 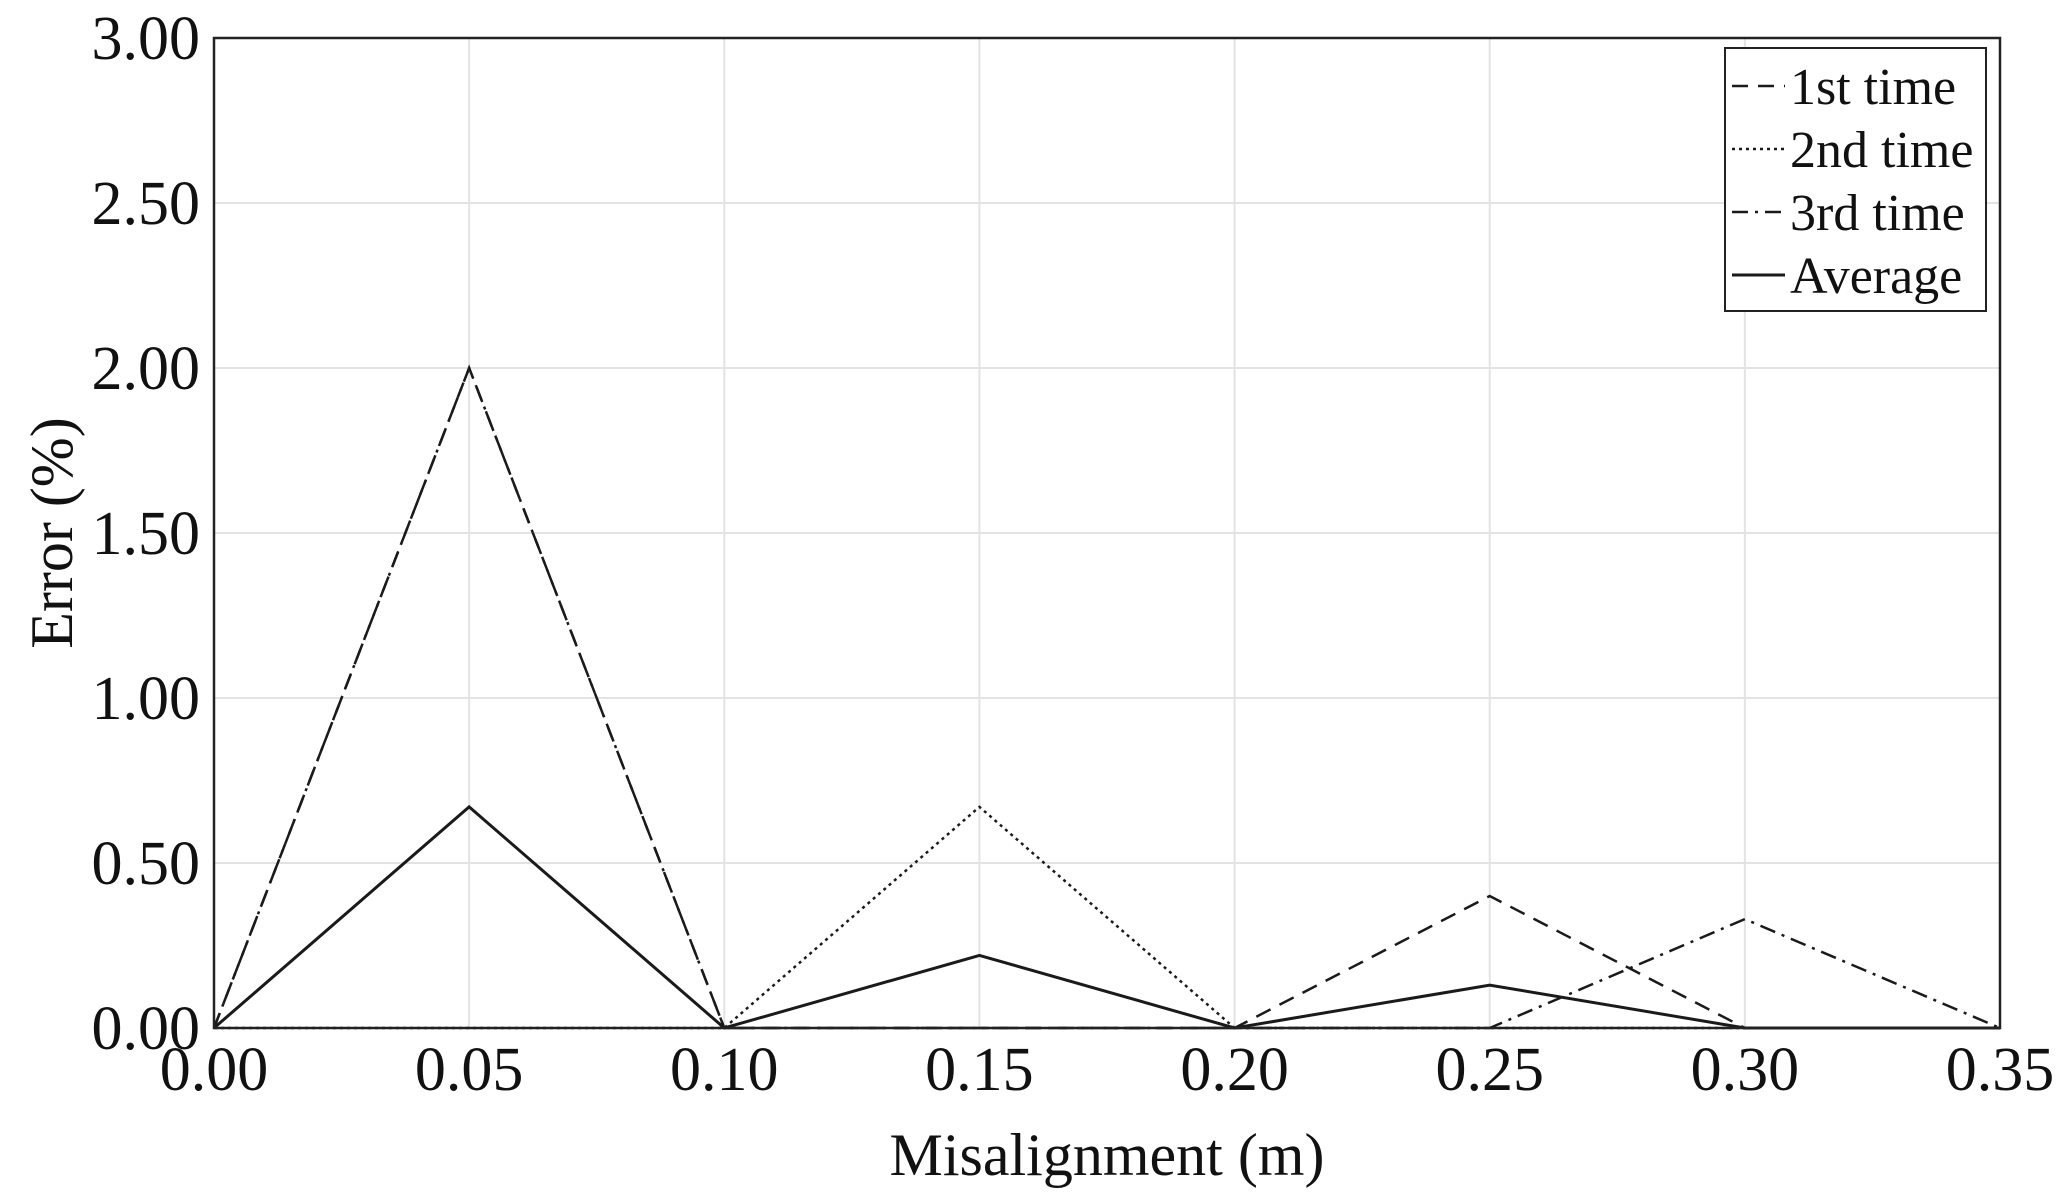 What do you see at coordinates (146, 864) in the screenshot?
I see `y-tick-label: 0.50` at bounding box center [146, 864].